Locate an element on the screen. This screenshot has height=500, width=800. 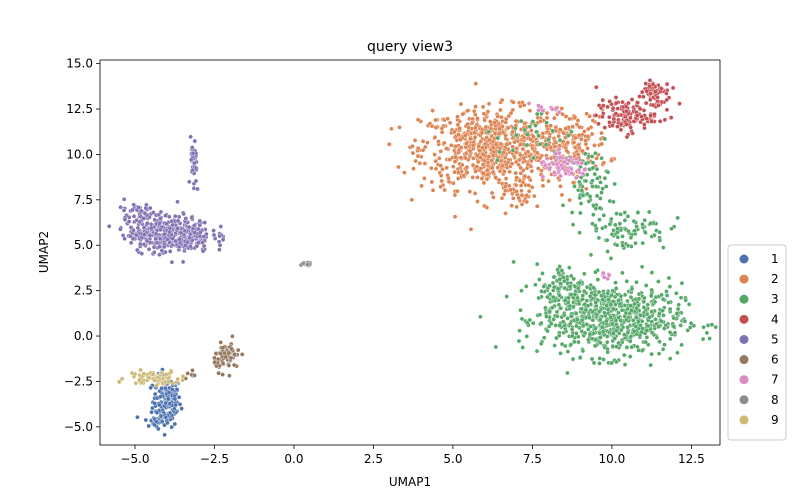
y-tick-label: 5.0 is located at coordinates (83, 245).